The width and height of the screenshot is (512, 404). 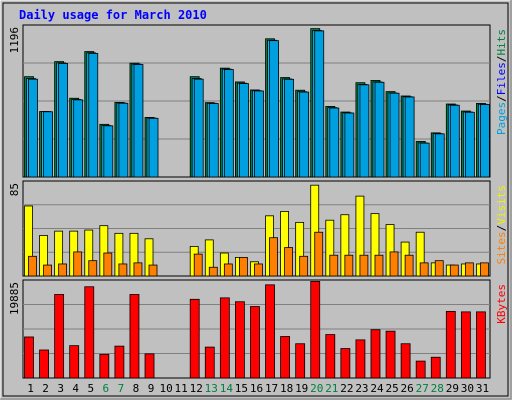 What do you see at coordinates (60, 388) in the screenshot?
I see `x-tick-label: 3` at bounding box center [60, 388].